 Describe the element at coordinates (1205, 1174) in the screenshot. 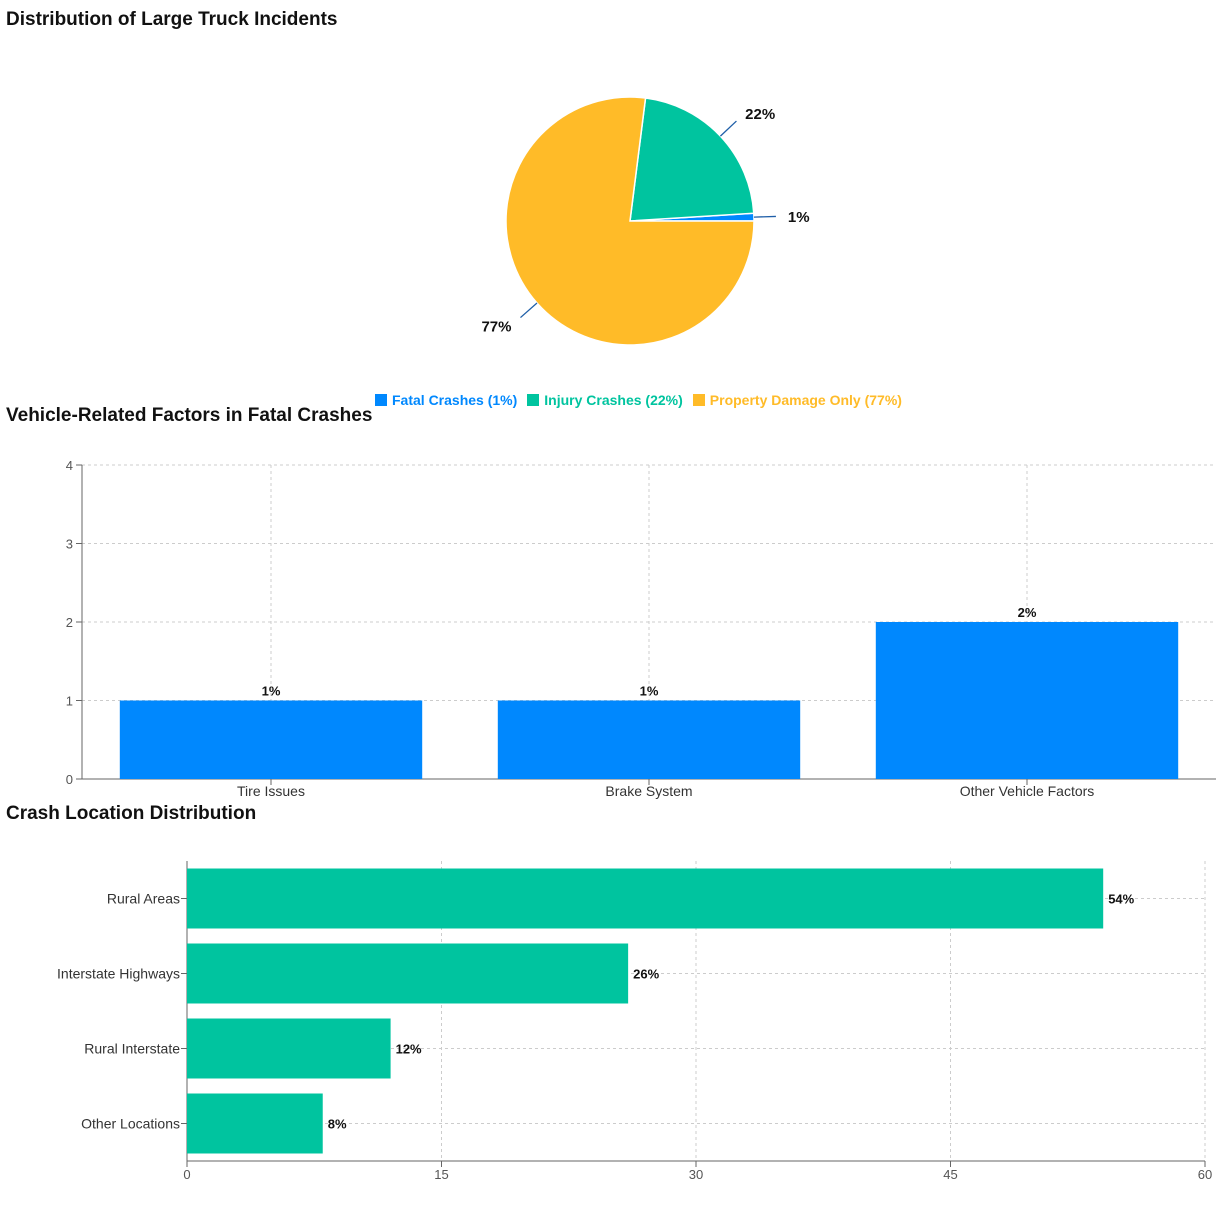

I see `x-tick-label: 60` at that location.